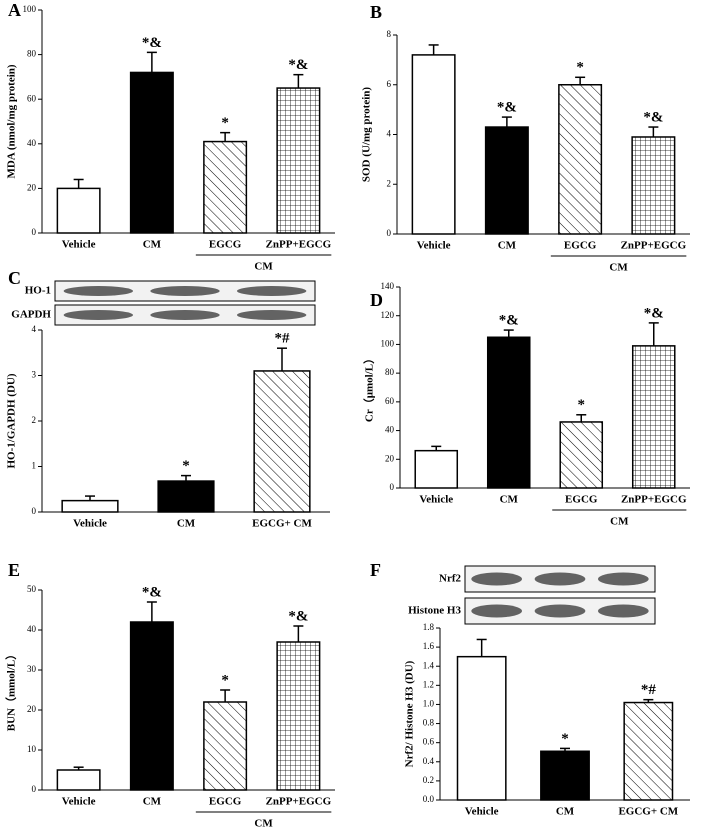 This screenshot has width=709, height=830. What do you see at coordinates (38, 291) in the screenshot?
I see `blot-label: HO-1` at bounding box center [38, 291].